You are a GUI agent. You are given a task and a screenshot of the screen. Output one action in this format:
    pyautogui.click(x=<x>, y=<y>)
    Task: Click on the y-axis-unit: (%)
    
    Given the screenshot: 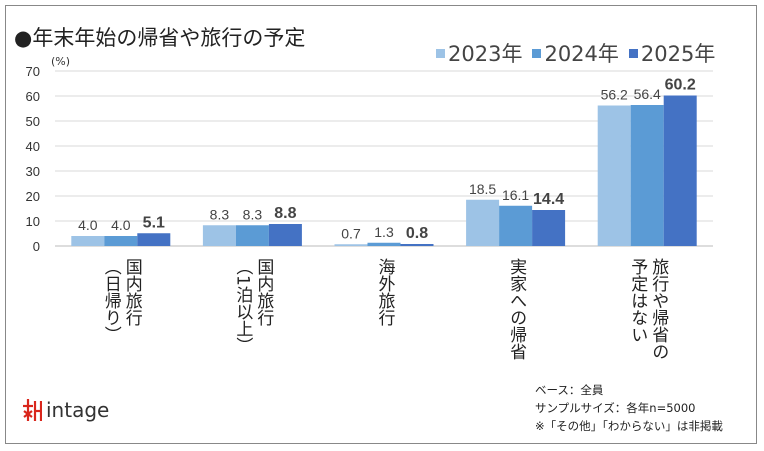 What is the action you would take?
    pyautogui.click(x=61, y=61)
    